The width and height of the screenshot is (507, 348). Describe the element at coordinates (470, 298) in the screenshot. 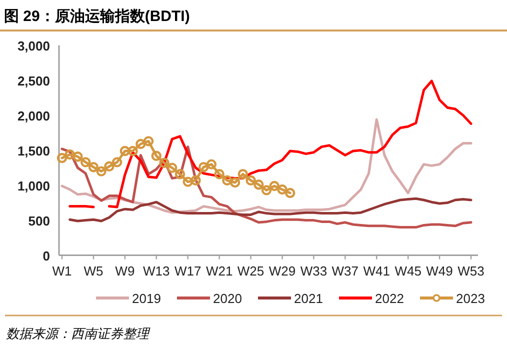

I see `legend-label: 2023` at that location.